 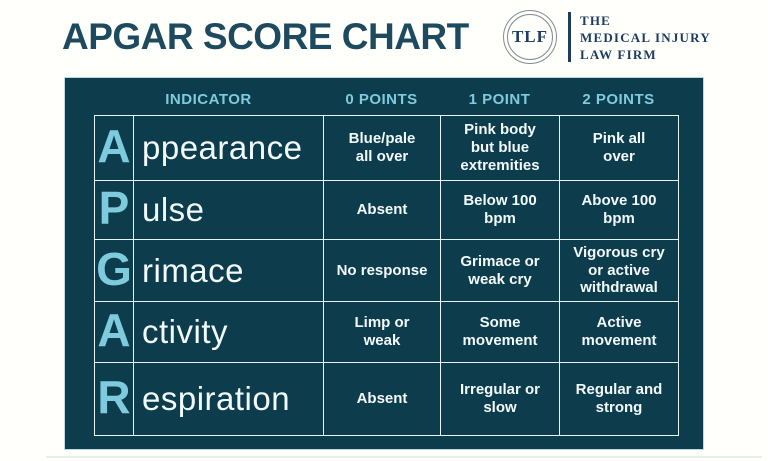 What do you see at coordinates (404, 457) in the screenshot?
I see `bottom-shadow-line` at bounding box center [404, 457].